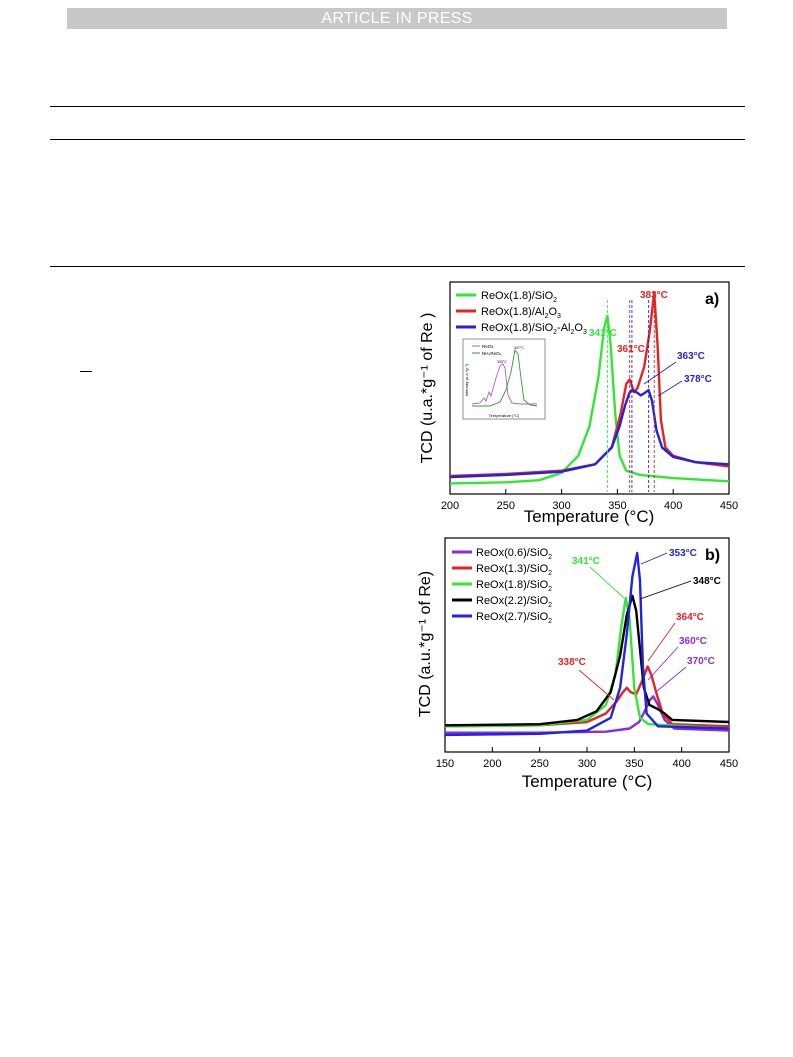 The width and height of the screenshot is (793, 1057). I want to click on panel-label-a: a), so click(712, 299).